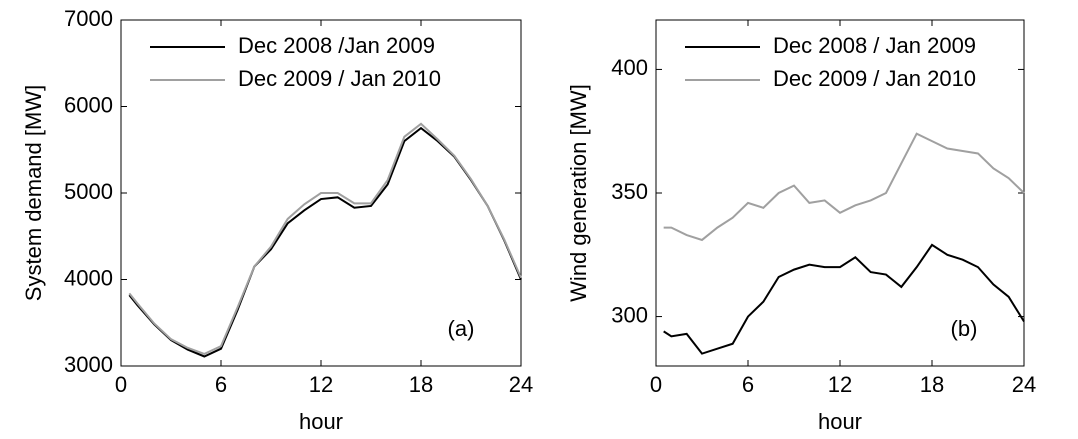 This screenshot has width=1078, height=439. What do you see at coordinates (629, 191) in the screenshot?
I see `y-tick-label: 350` at bounding box center [629, 191].